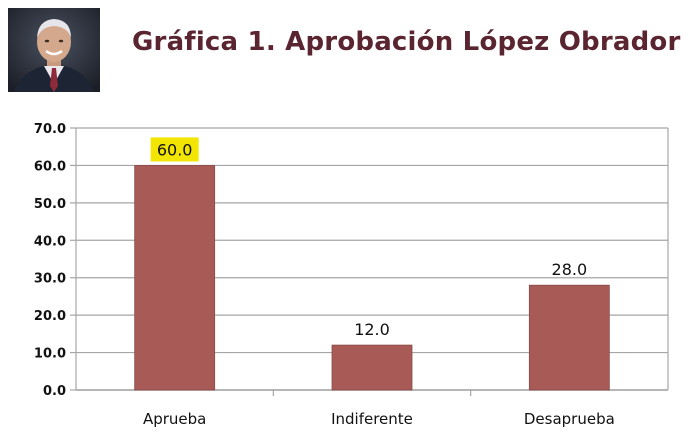 The height and width of the screenshot is (446, 700). Describe the element at coordinates (50, 129) in the screenshot. I see `y-tick-label-7: 70.0` at that location.